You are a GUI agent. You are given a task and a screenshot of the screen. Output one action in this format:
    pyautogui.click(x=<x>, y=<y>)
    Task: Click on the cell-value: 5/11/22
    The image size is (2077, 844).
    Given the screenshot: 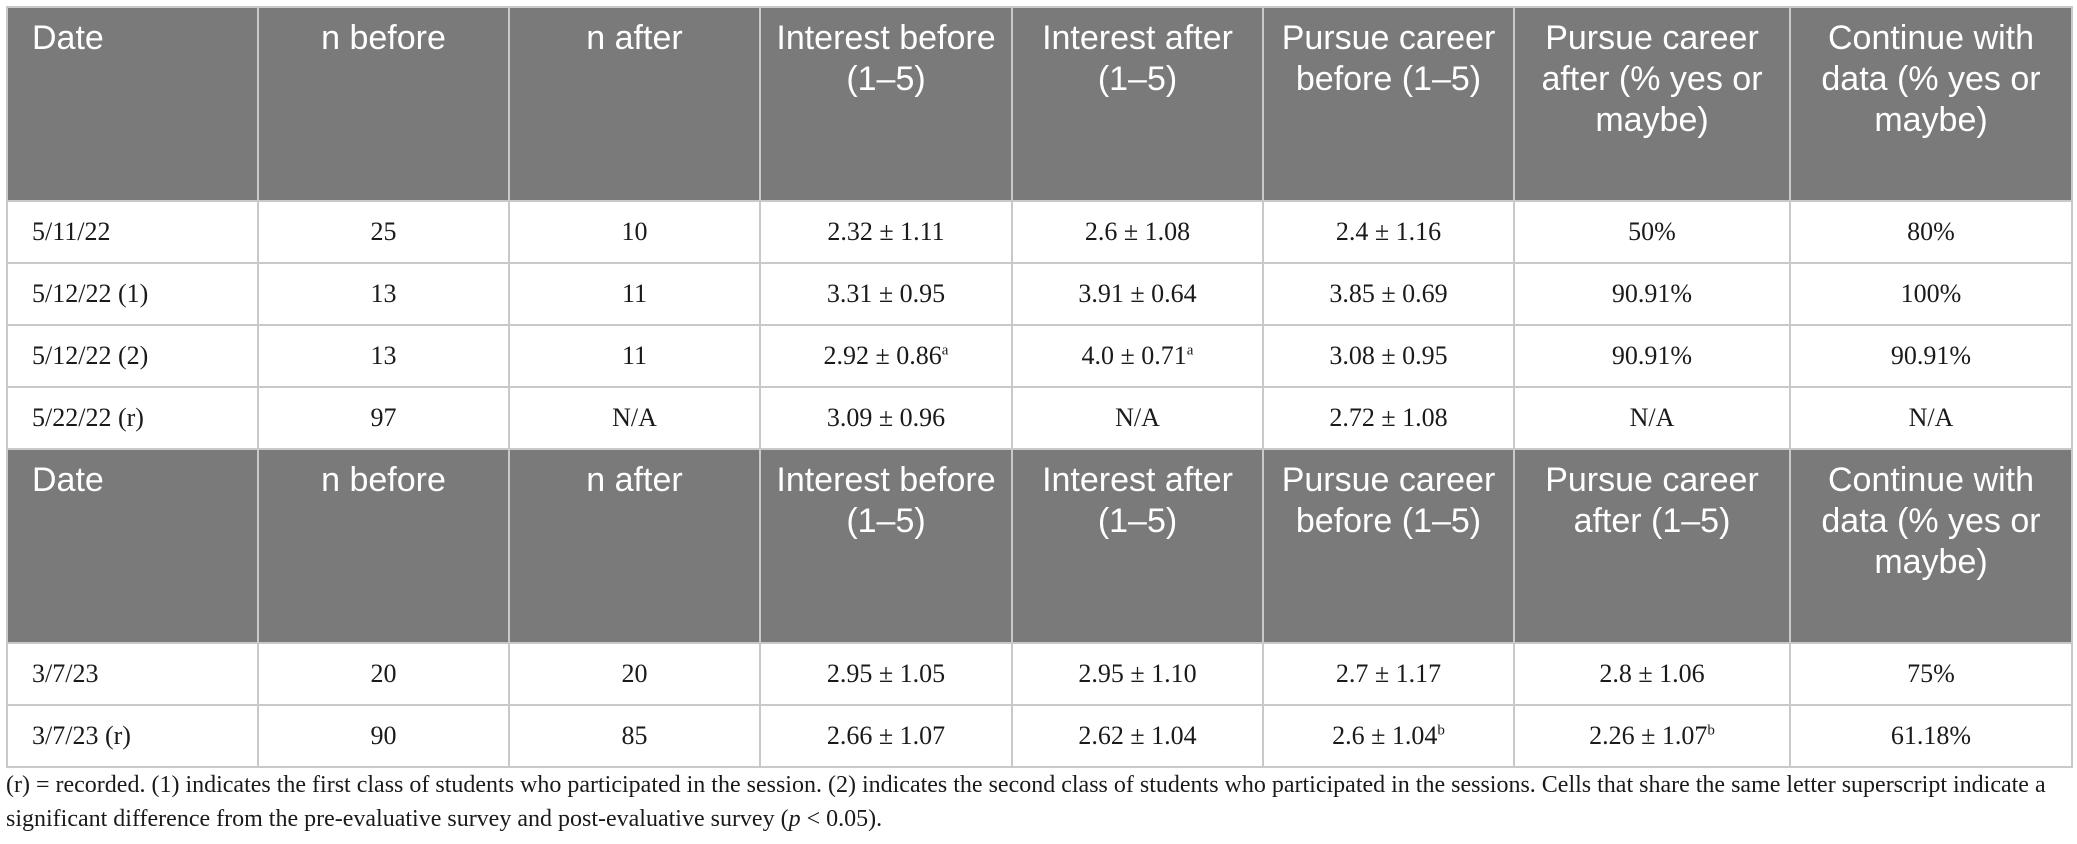 What is the action you would take?
    pyautogui.click(x=71, y=231)
    